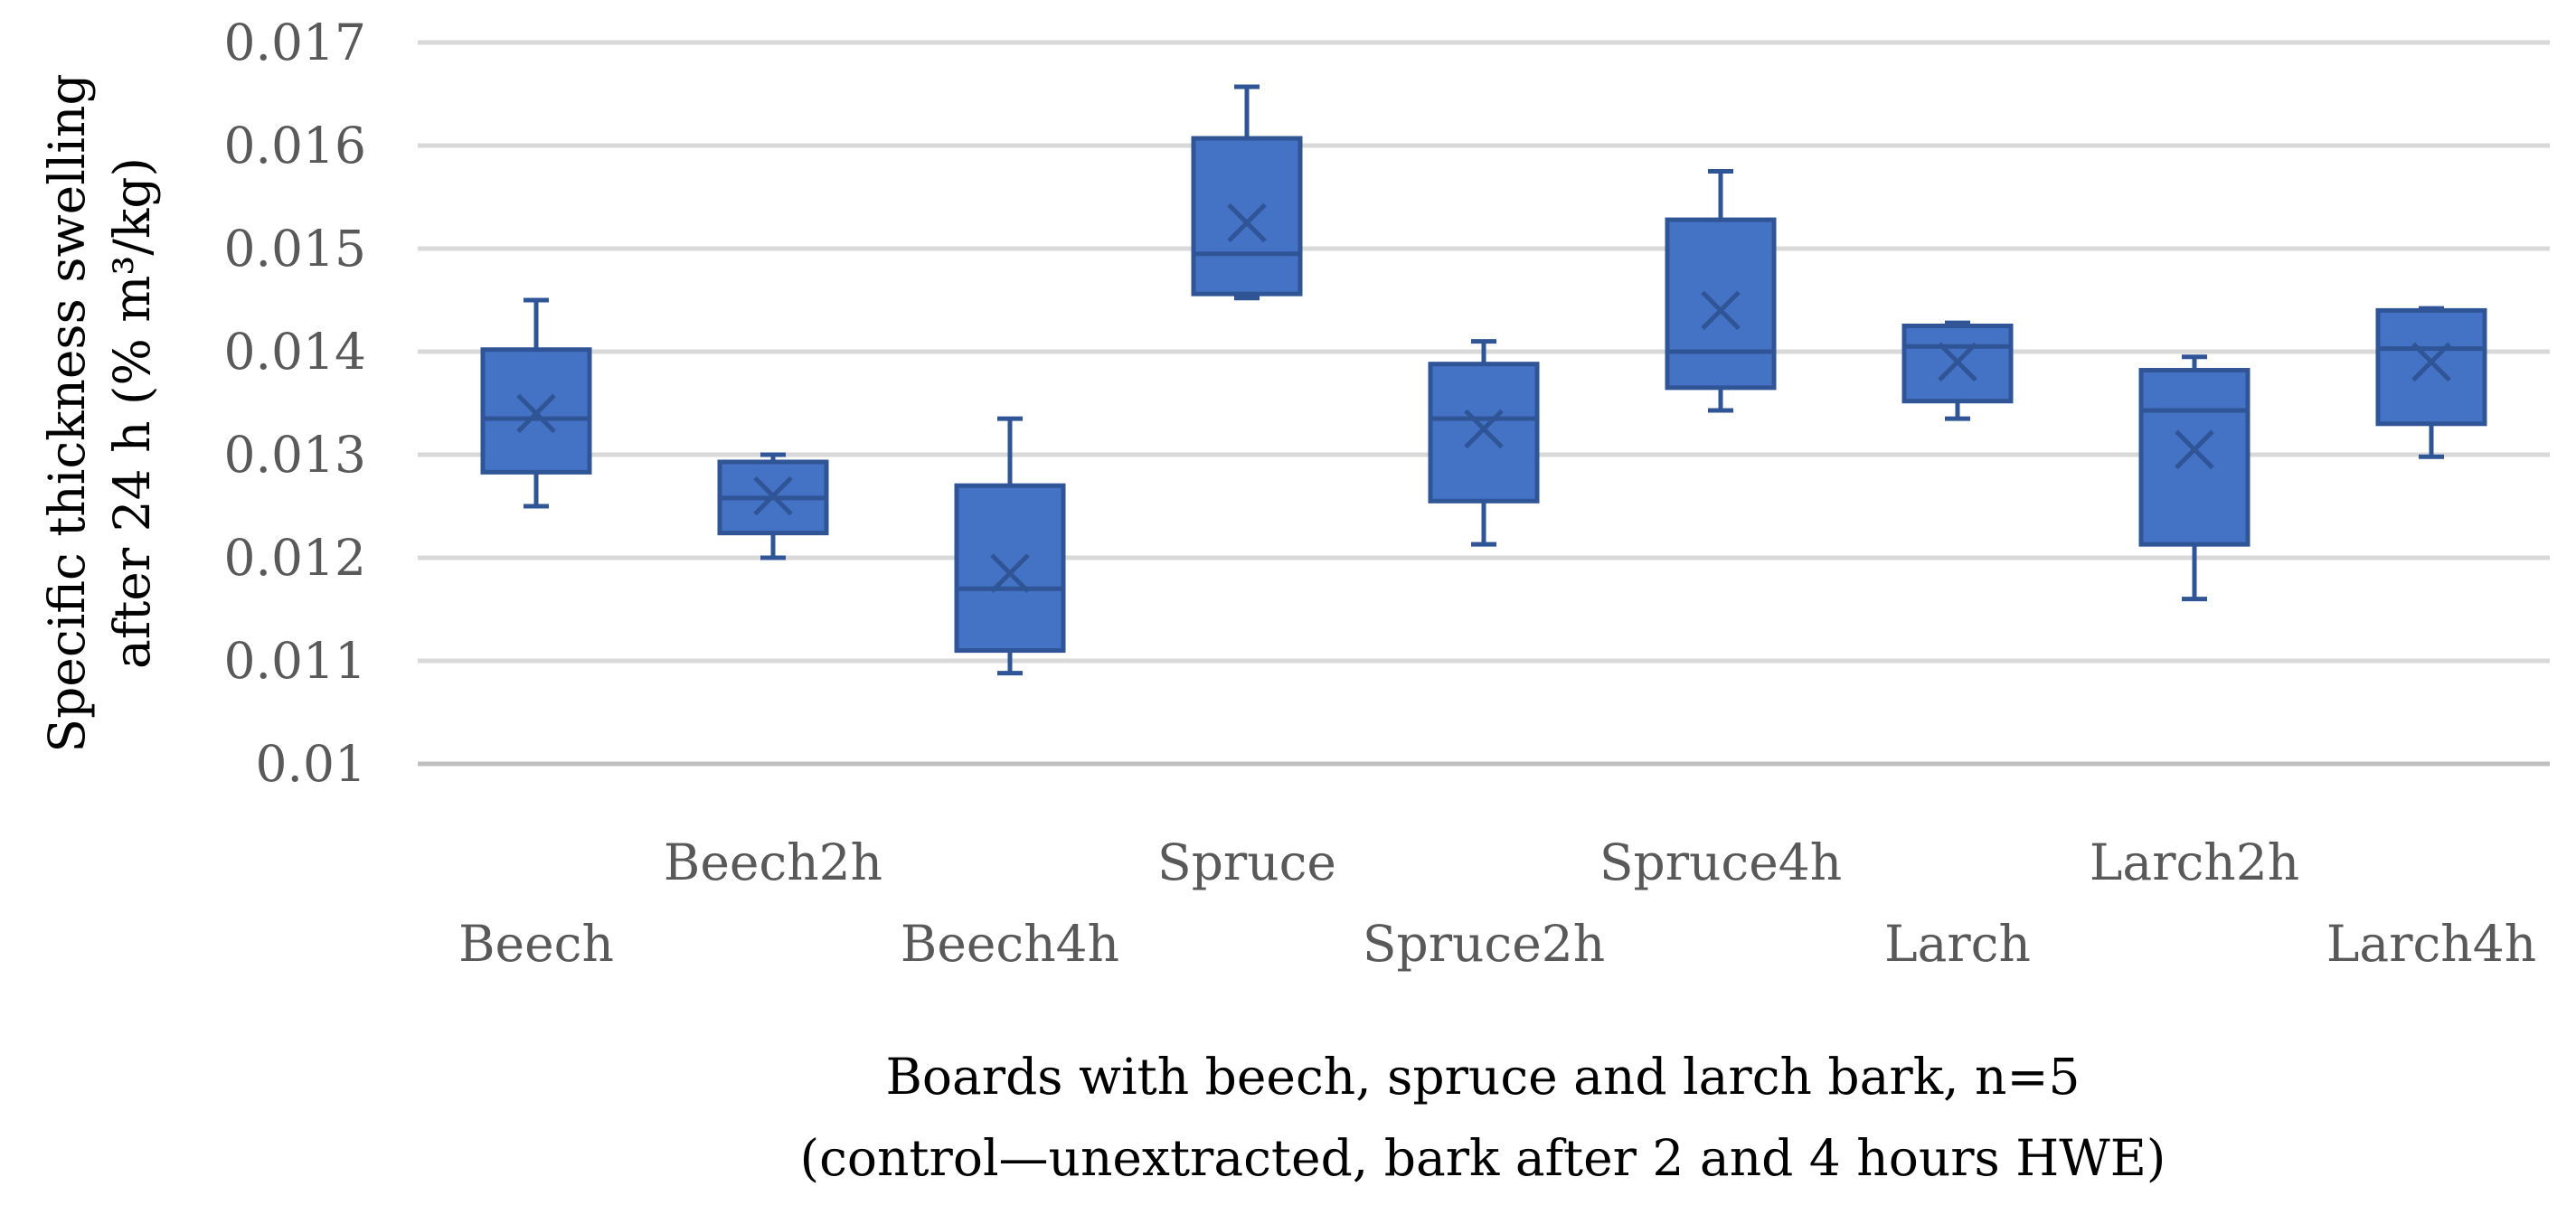  What do you see at coordinates (1958, 944) in the screenshot?
I see `x-tick-label: Larch` at bounding box center [1958, 944].